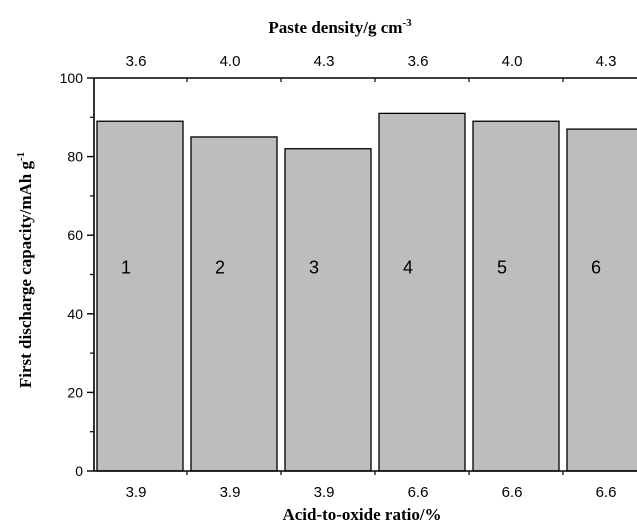 Image resolution: width=637 pixels, height=527 pixels. Describe the element at coordinates (371, 486) in the screenshot. I see `x-bottom-ticks: 3.9 3.9 3.9 6.6 6.6 6.6` at that location.